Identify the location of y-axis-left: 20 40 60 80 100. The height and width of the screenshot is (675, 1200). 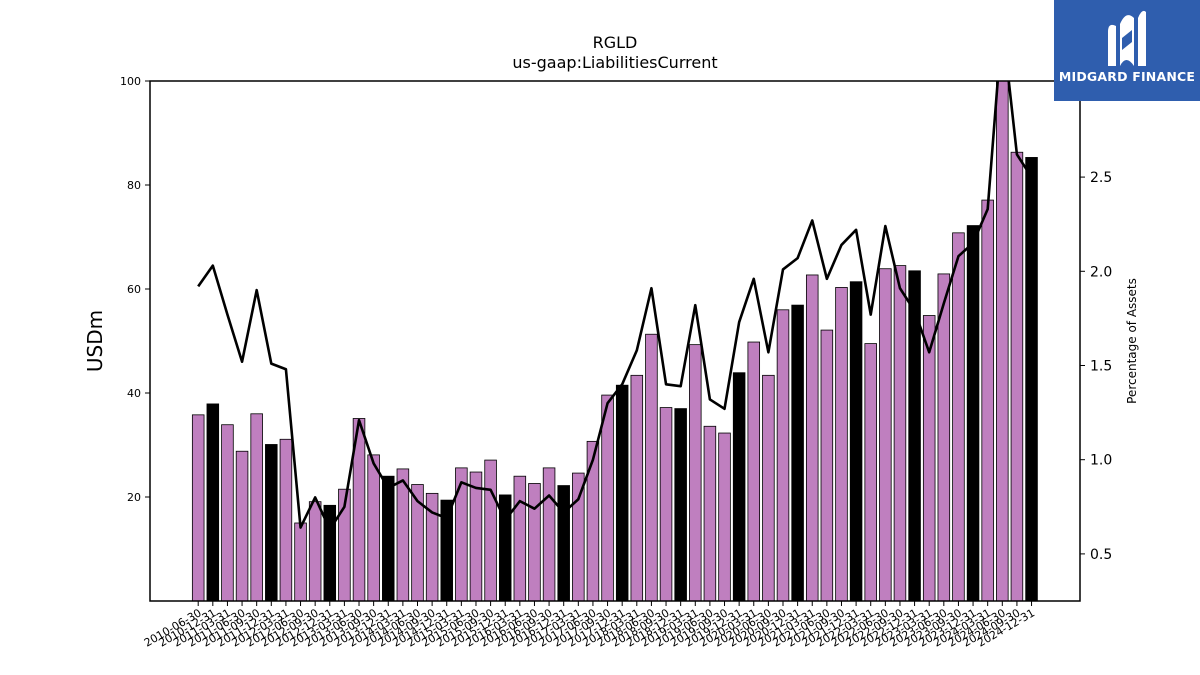
(135, 289).